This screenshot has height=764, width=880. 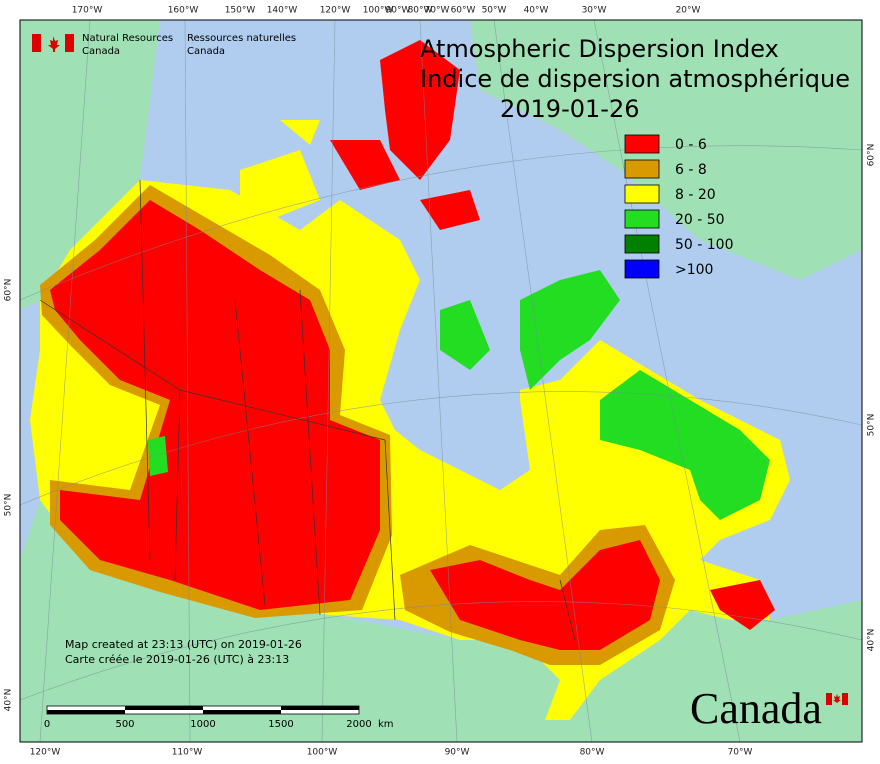 I want to click on agency-en: Natural Resources, so click(x=127, y=38).